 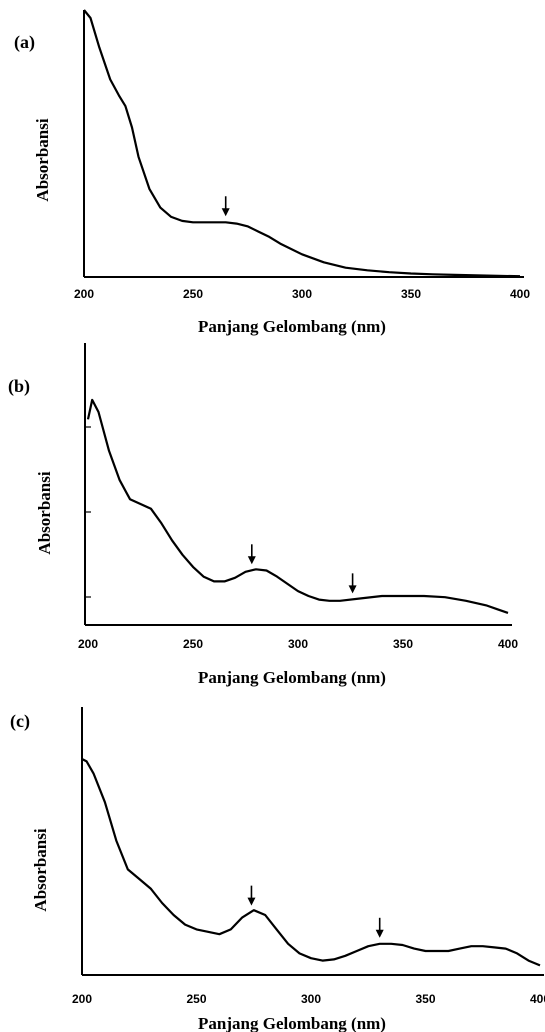 What do you see at coordinates (19, 386) in the screenshot?
I see `panel-label: (b)` at bounding box center [19, 386].